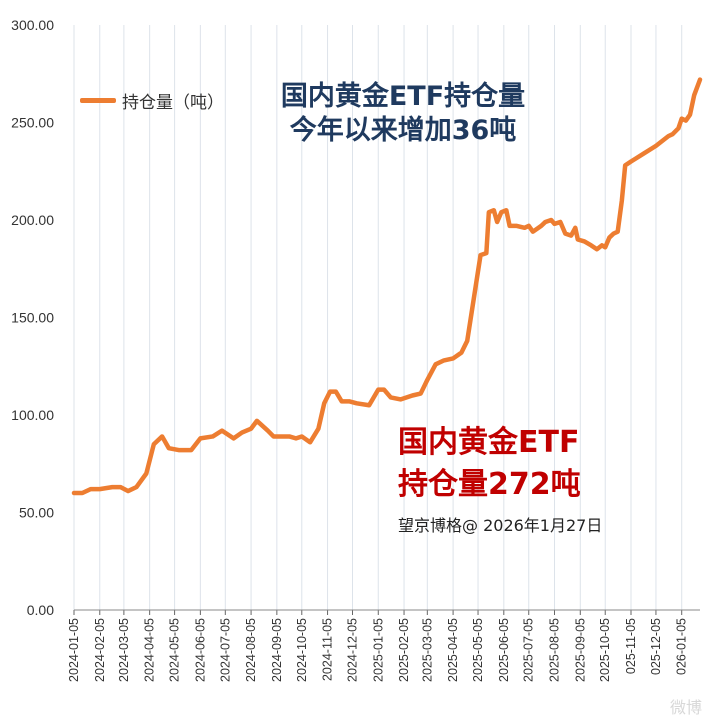 This screenshot has height=722, width=710. I want to click on x-tick-label: 2024-03-05, so click(124, 650).